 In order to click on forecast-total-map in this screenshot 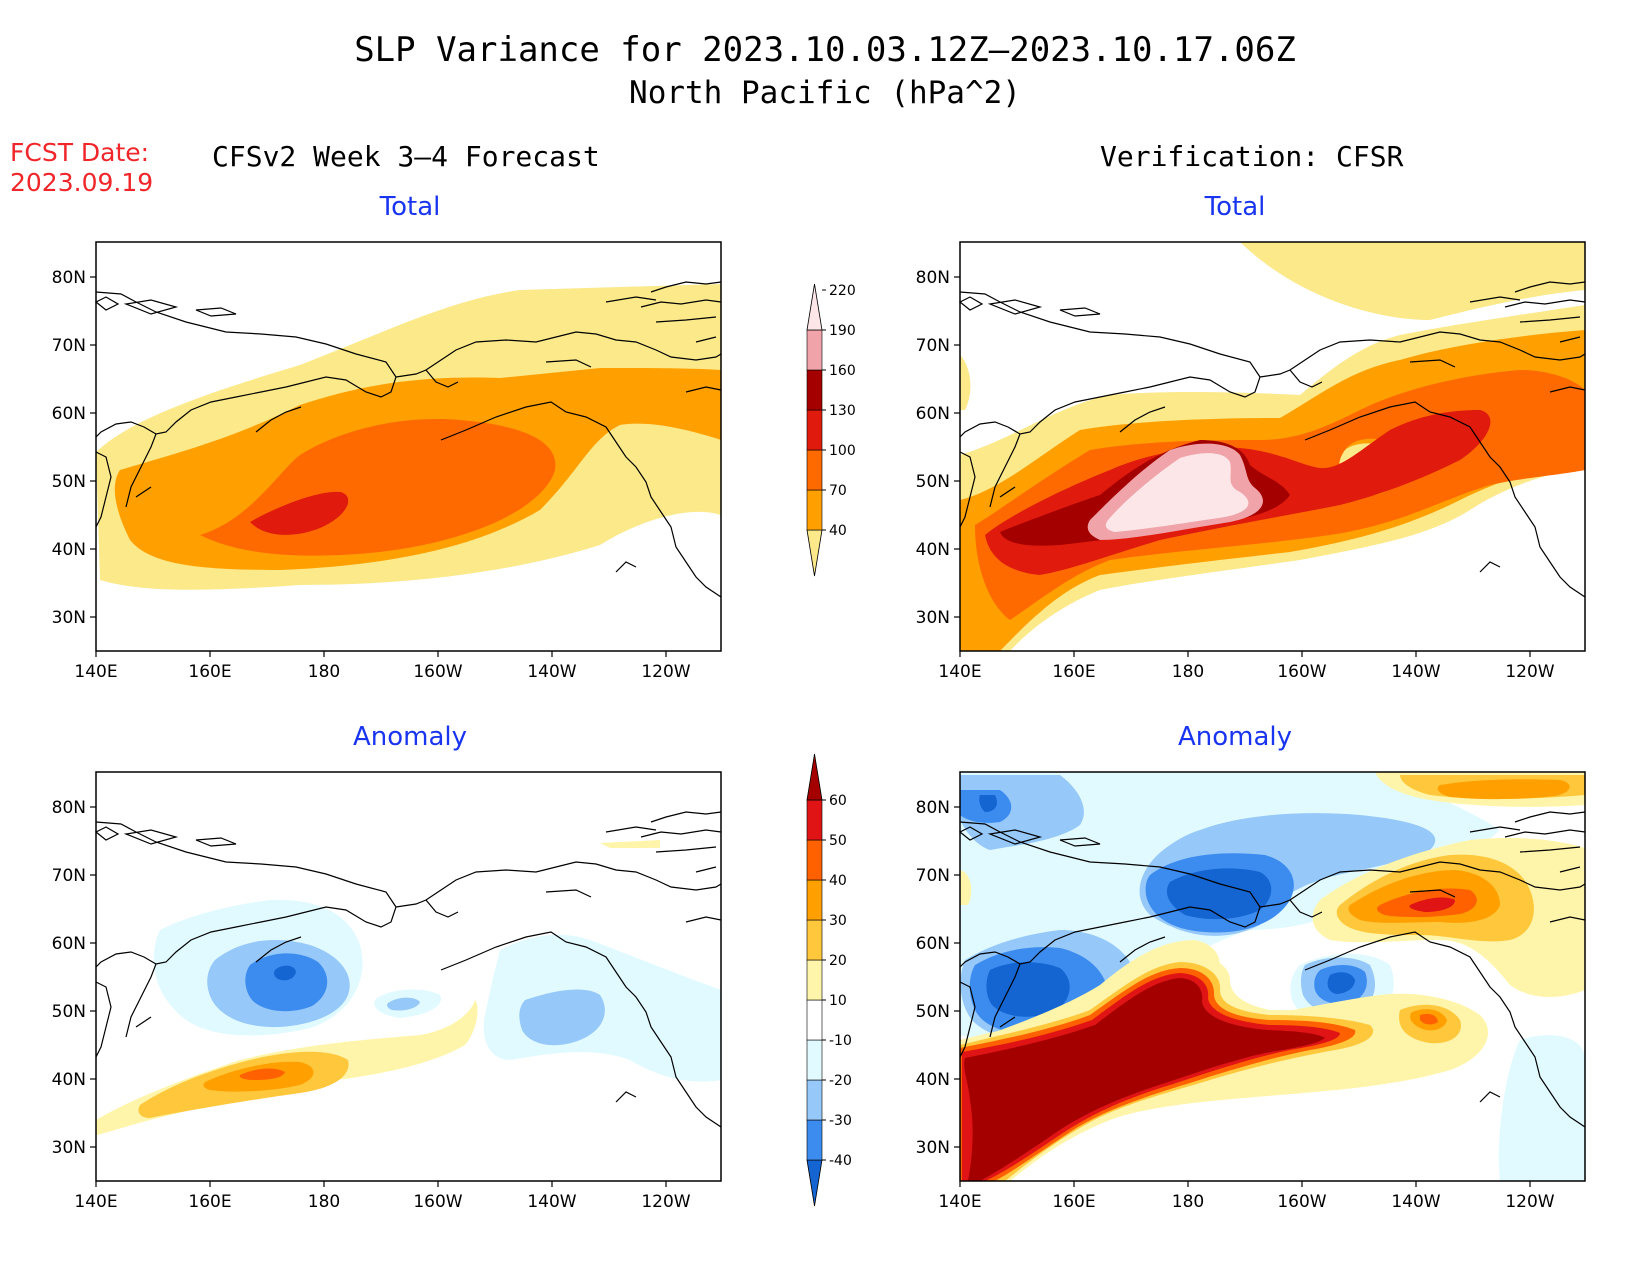, I will do `click(408, 437)`.